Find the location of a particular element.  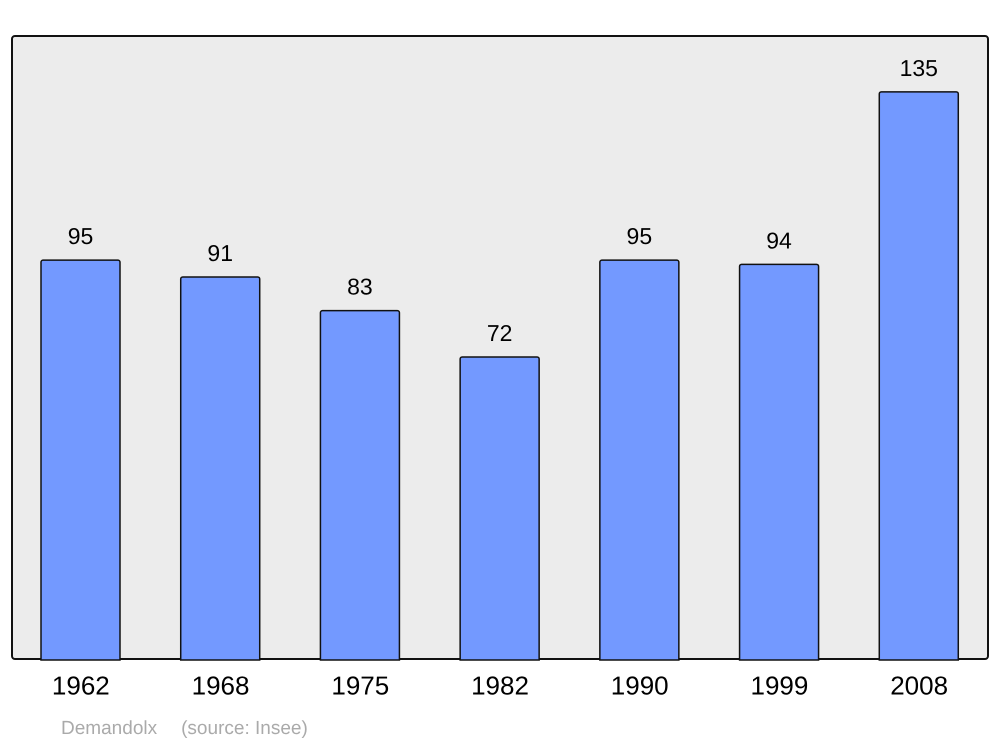

x-tick-label: 1990 is located at coordinates (639, 685).